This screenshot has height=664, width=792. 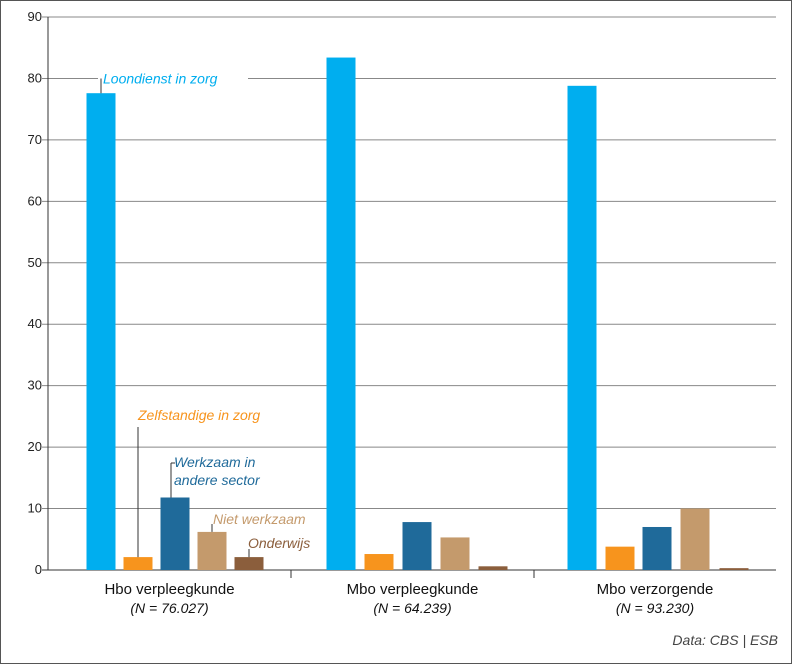 What do you see at coordinates (279, 543) in the screenshot?
I see `series-label: Onderwijs` at bounding box center [279, 543].